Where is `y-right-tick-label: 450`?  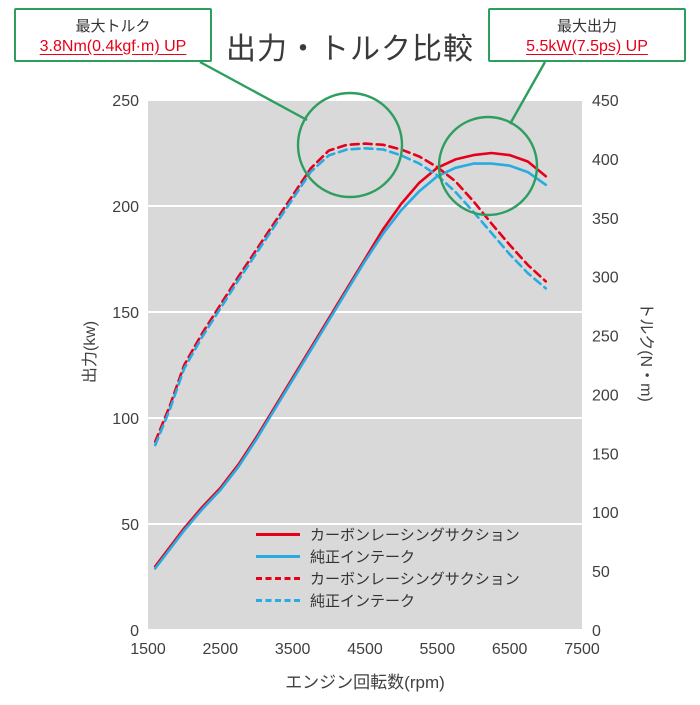 y-right-tick-label: 450 is located at coordinates (605, 101).